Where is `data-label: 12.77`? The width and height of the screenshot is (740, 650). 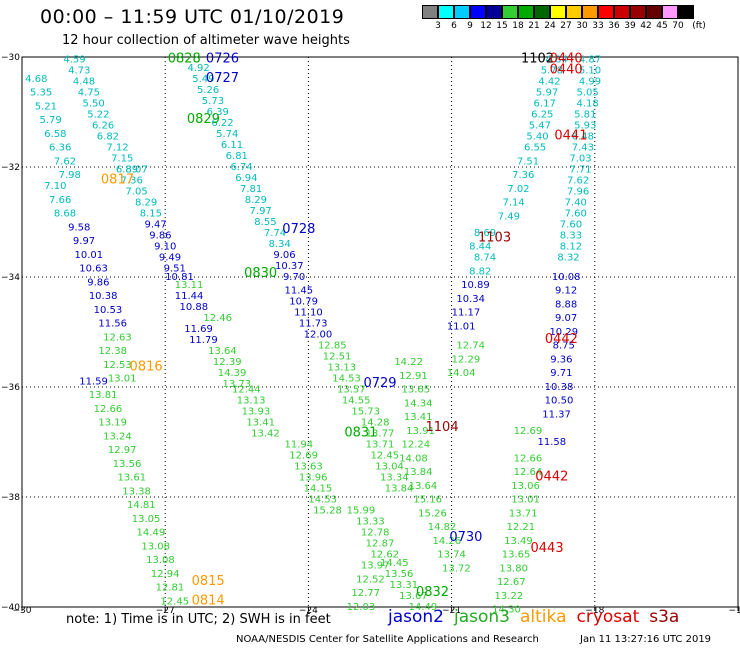 data-label: 12.77 is located at coordinates (365, 593).